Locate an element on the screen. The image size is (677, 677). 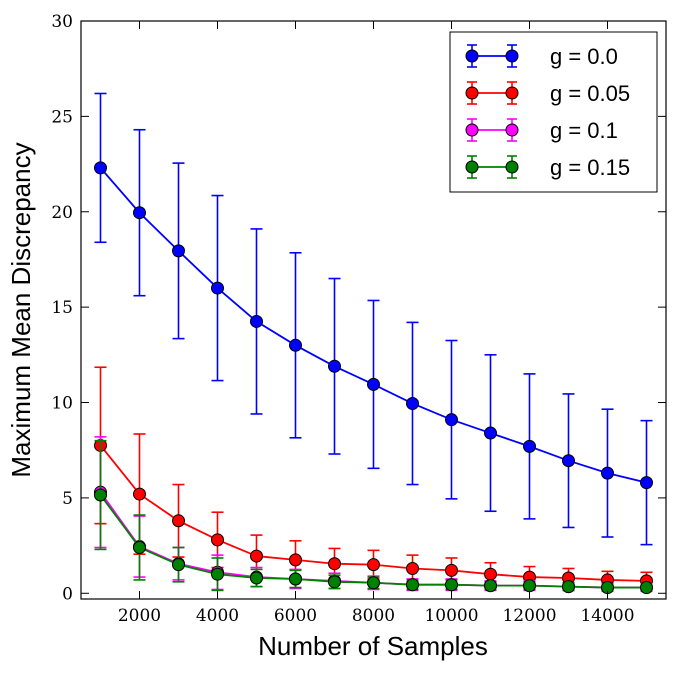
legend-entry: g = 0.0 is located at coordinates (541, 56).